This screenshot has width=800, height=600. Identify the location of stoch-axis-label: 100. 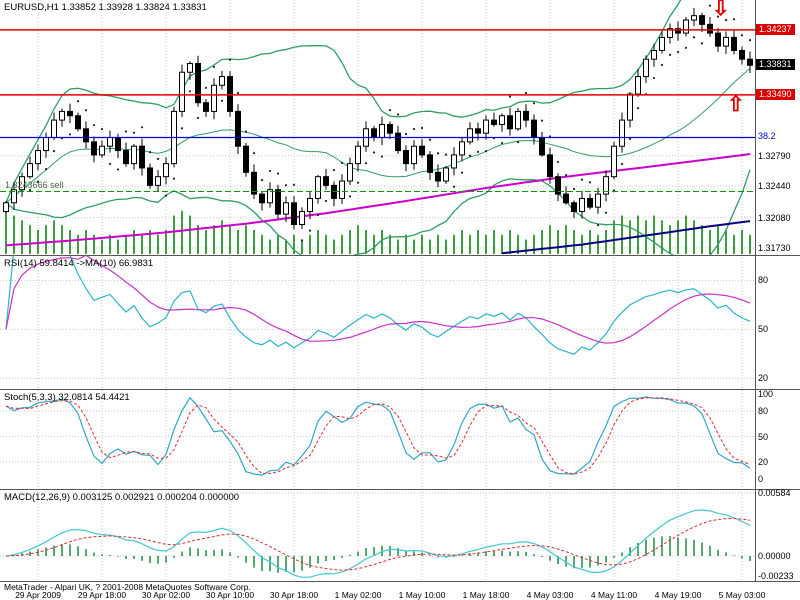
(766, 394).